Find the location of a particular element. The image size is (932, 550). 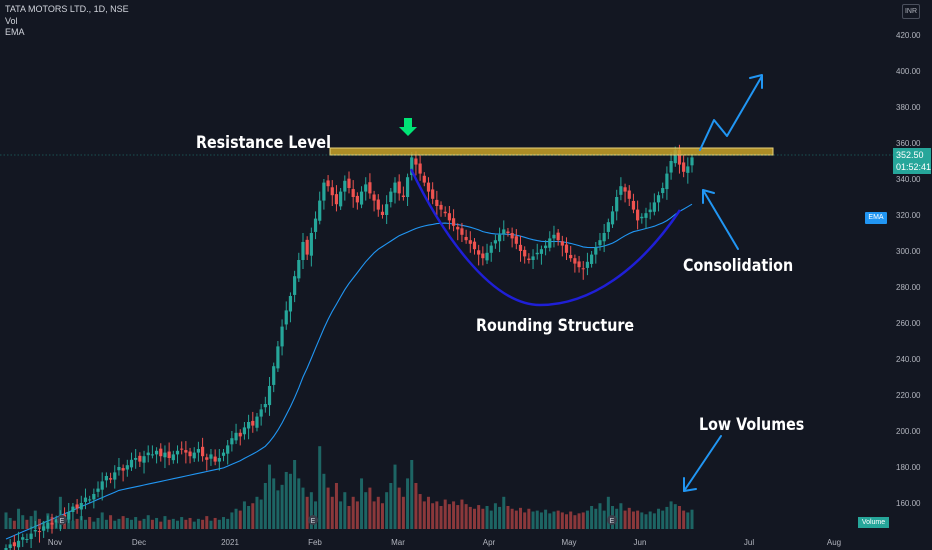

time-axis: Nov Dec 2021 Feb Mar Apr May Jun Jul Aug is located at coordinates (444, 542).